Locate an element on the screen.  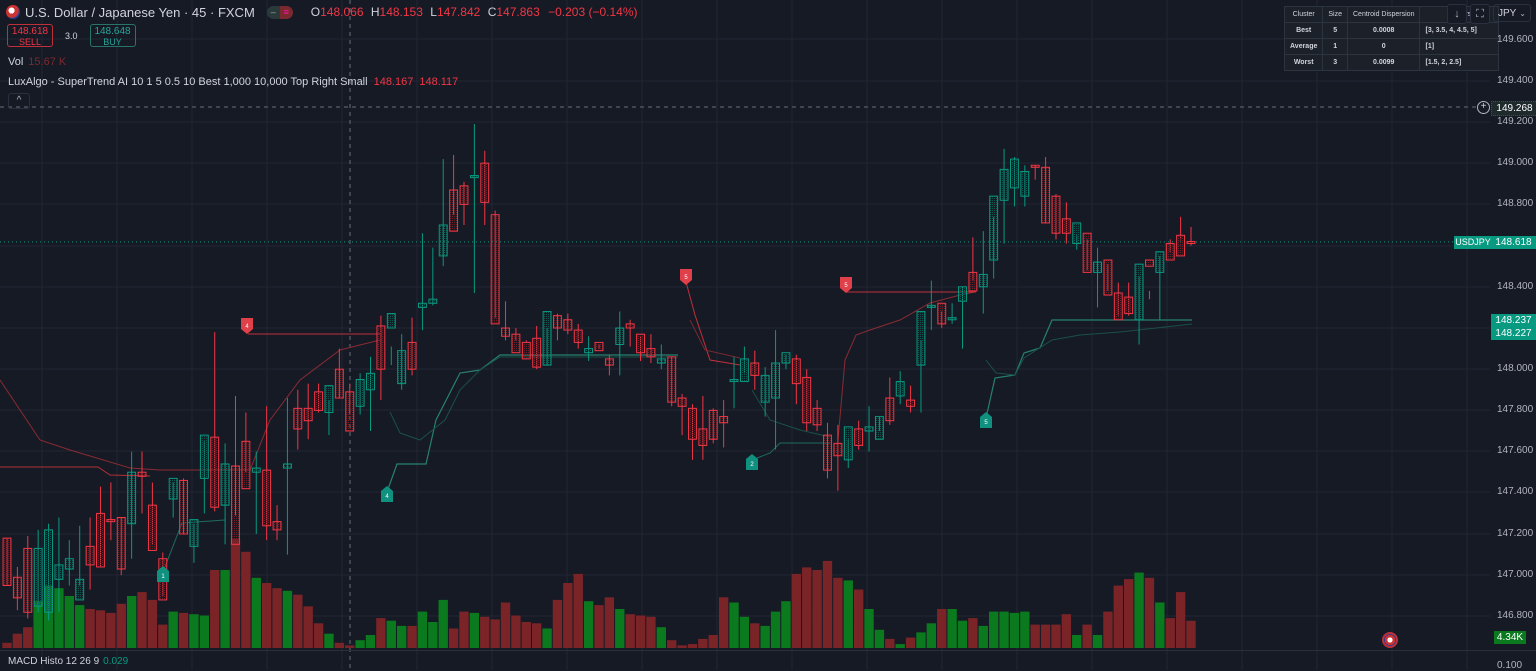
macd-legend: MACD Histo 12 26 9 0.029 is located at coordinates (68, 661).